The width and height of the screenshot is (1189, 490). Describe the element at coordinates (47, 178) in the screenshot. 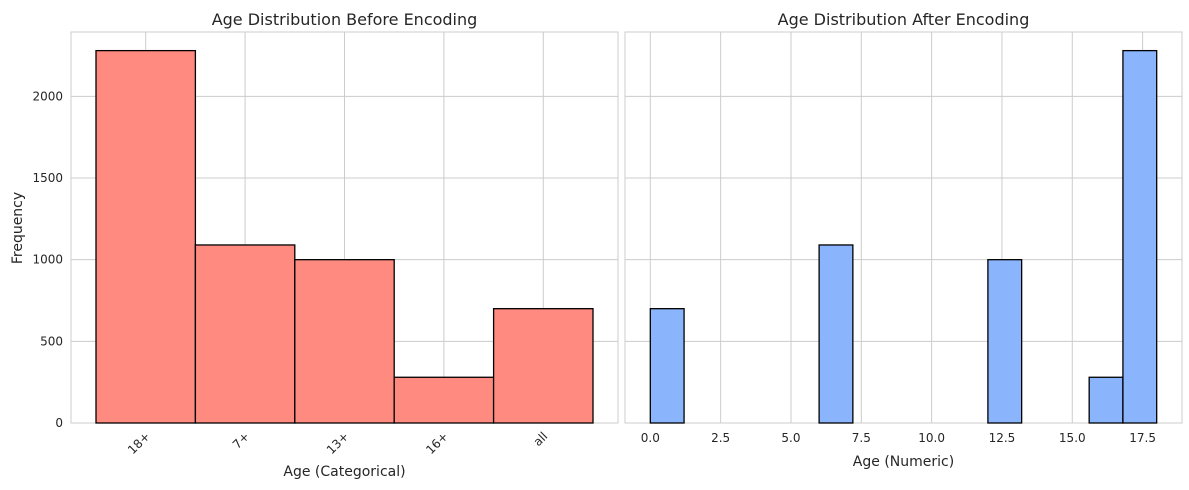

I see `left-y-tick-label: 1500` at that location.